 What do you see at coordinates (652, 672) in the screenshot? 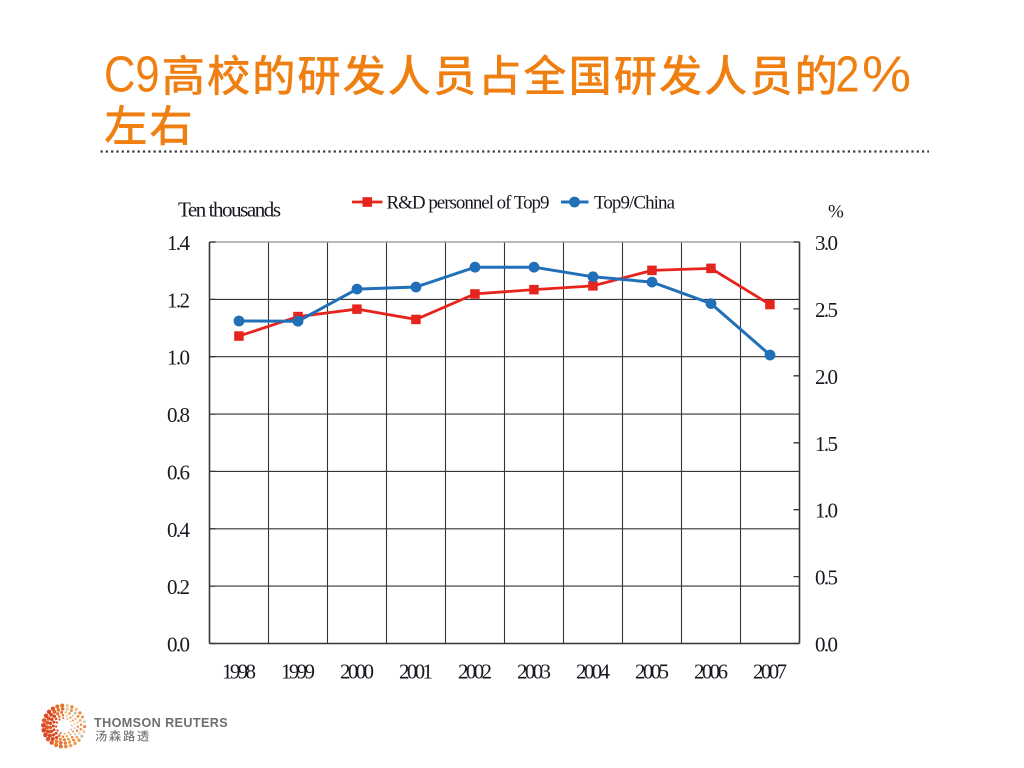
I see `svg-text: 2005` at bounding box center [652, 672].